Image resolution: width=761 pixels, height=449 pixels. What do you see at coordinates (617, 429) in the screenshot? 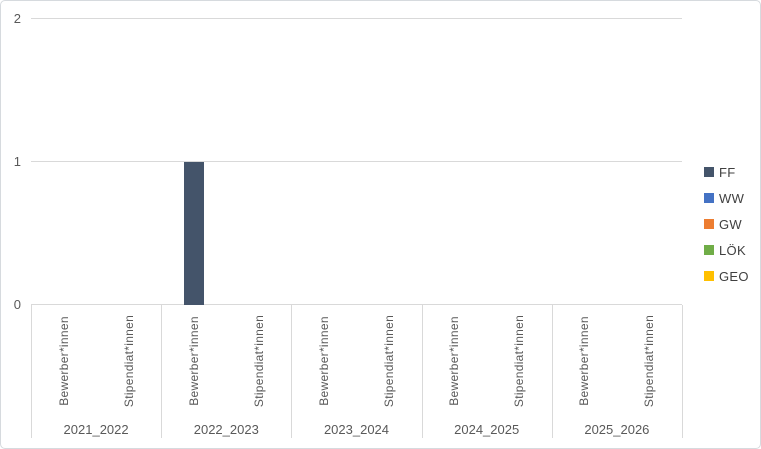
I see `group-label: 2025_2026` at bounding box center [617, 429].